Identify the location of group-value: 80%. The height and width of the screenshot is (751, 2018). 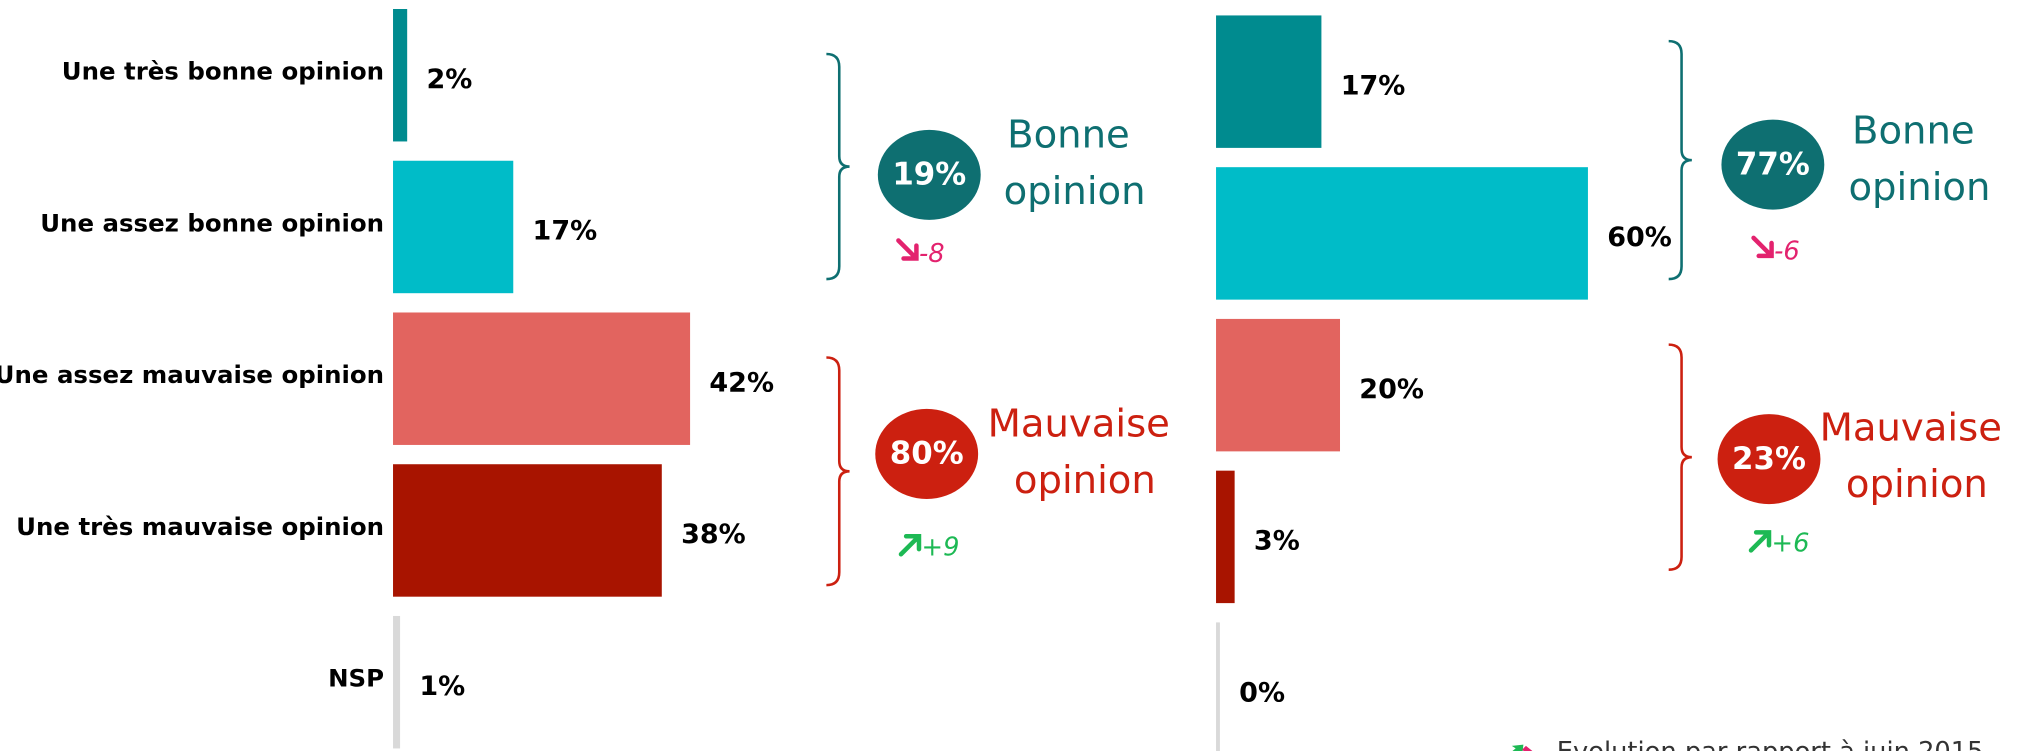
(927, 454).